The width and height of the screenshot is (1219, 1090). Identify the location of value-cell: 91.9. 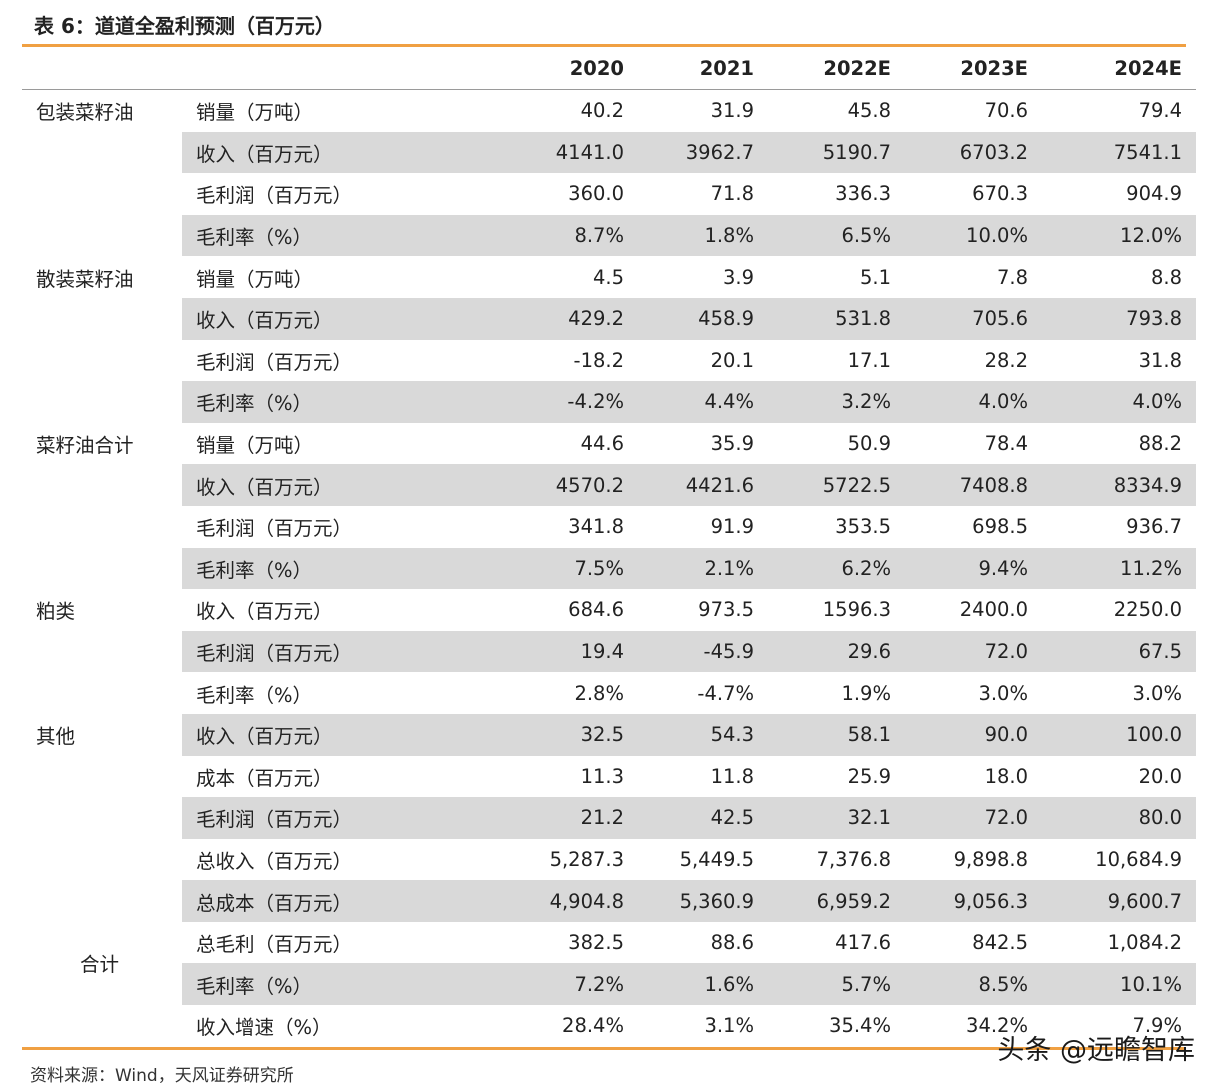
(732, 527).